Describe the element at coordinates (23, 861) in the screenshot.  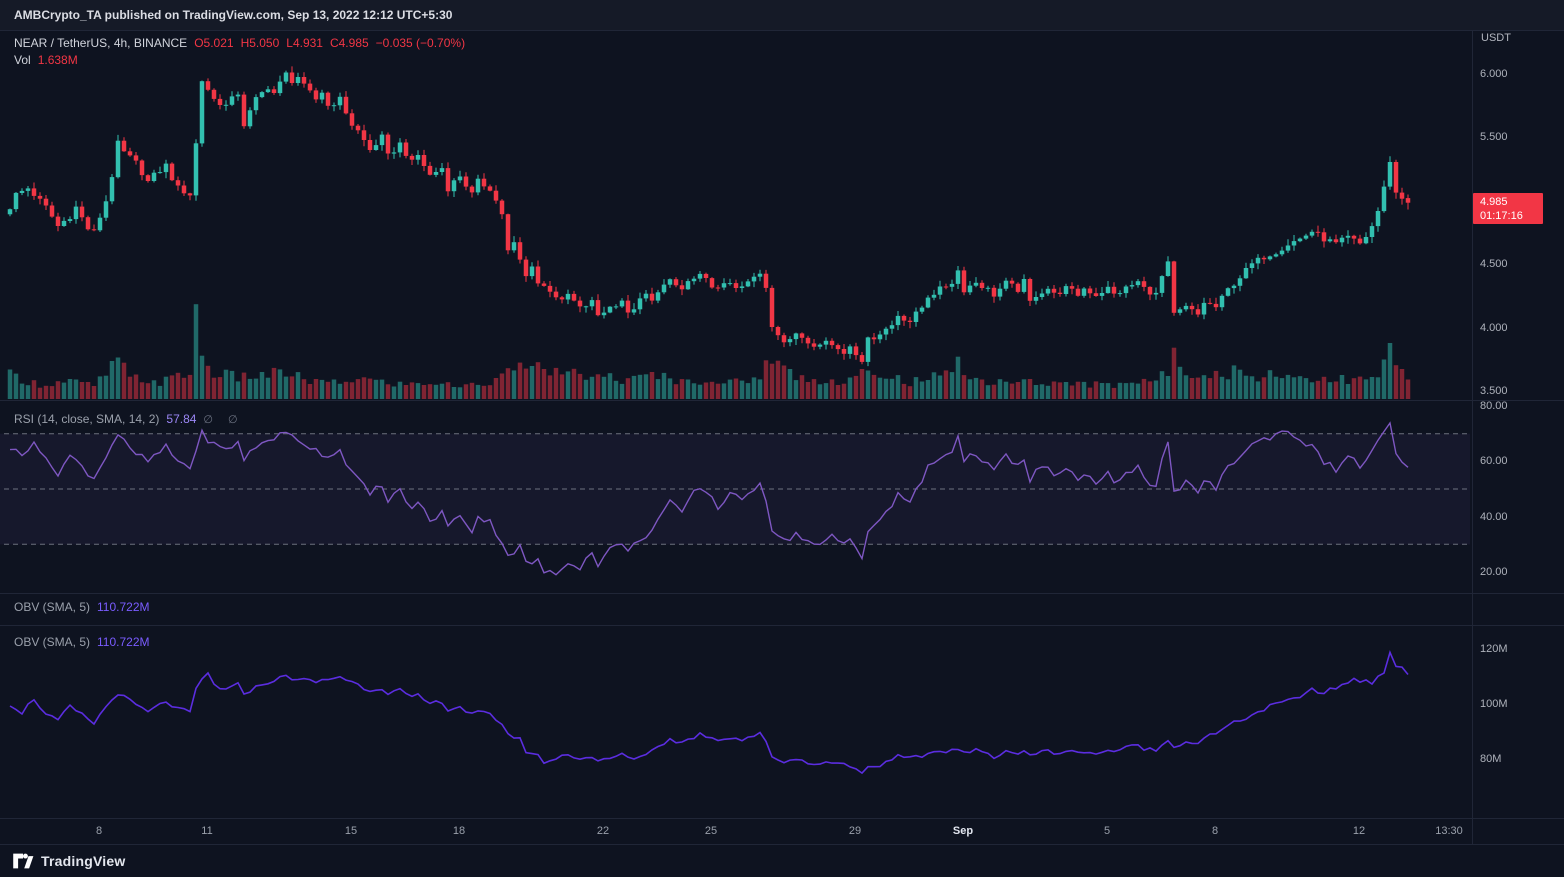
I see `tradingview-logo-icon` at that location.